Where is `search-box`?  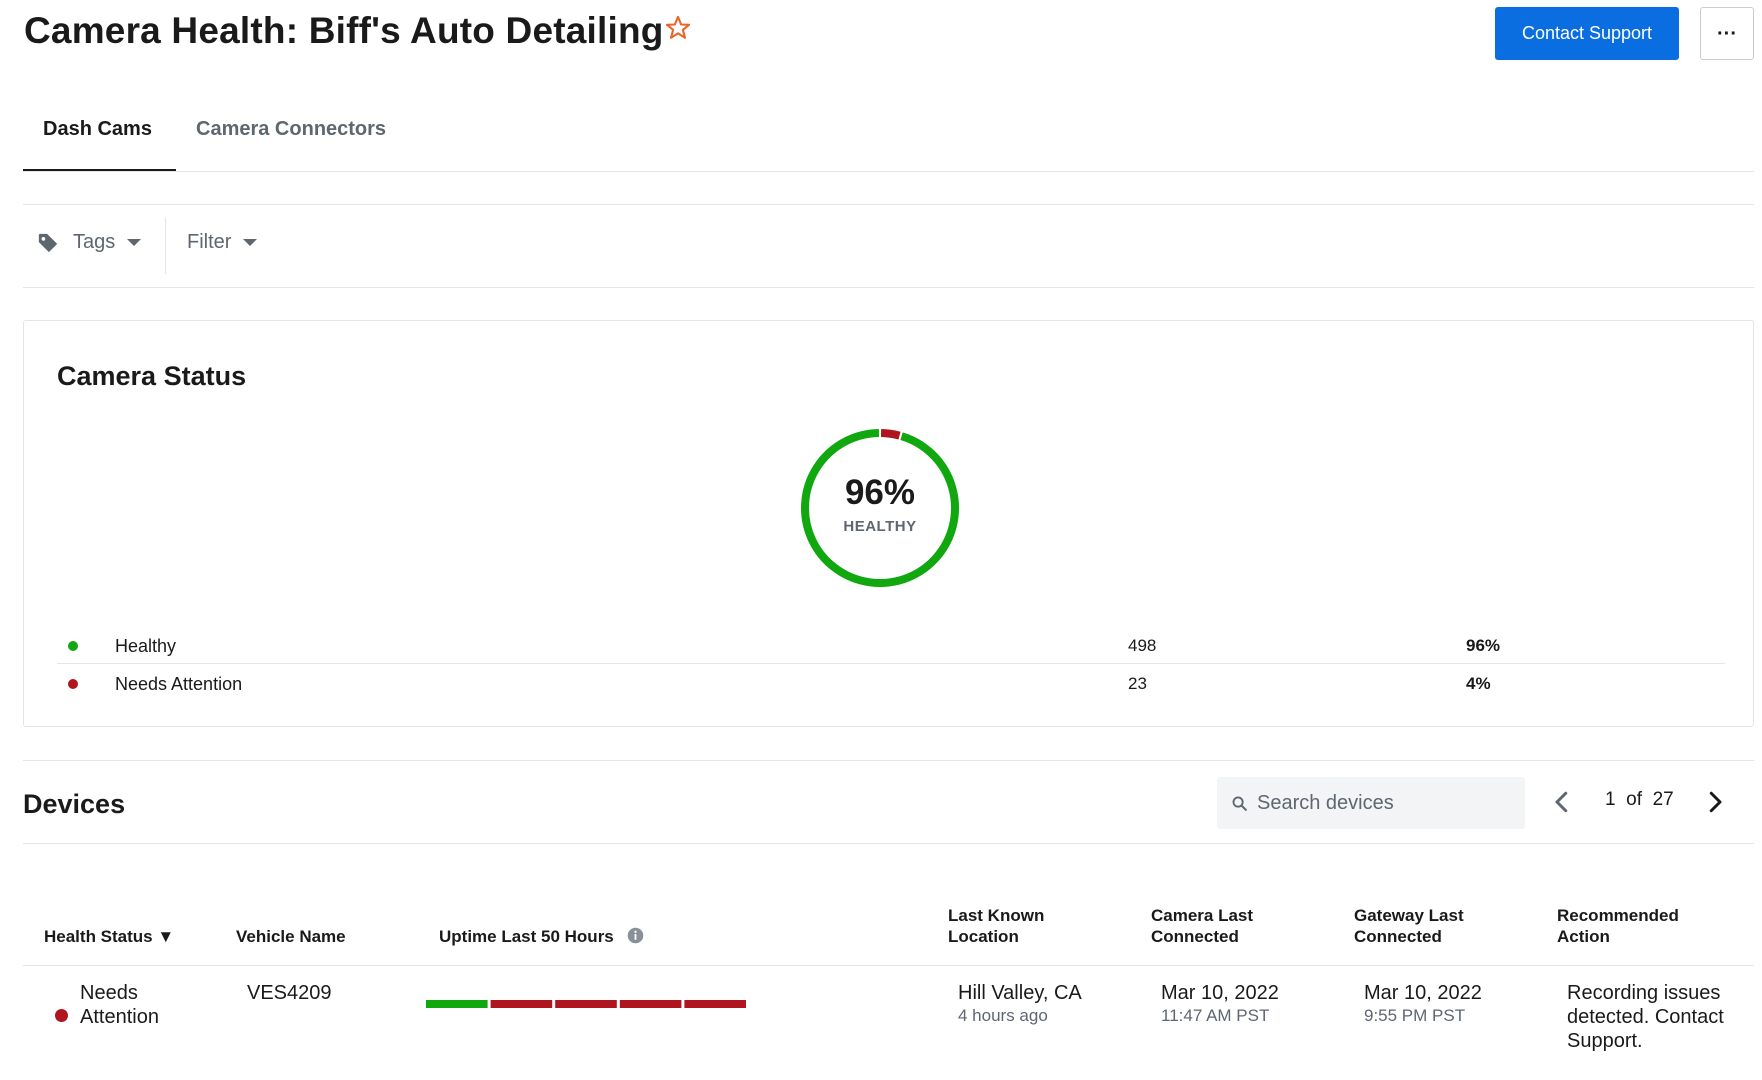
search-box is located at coordinates (1371, 803).